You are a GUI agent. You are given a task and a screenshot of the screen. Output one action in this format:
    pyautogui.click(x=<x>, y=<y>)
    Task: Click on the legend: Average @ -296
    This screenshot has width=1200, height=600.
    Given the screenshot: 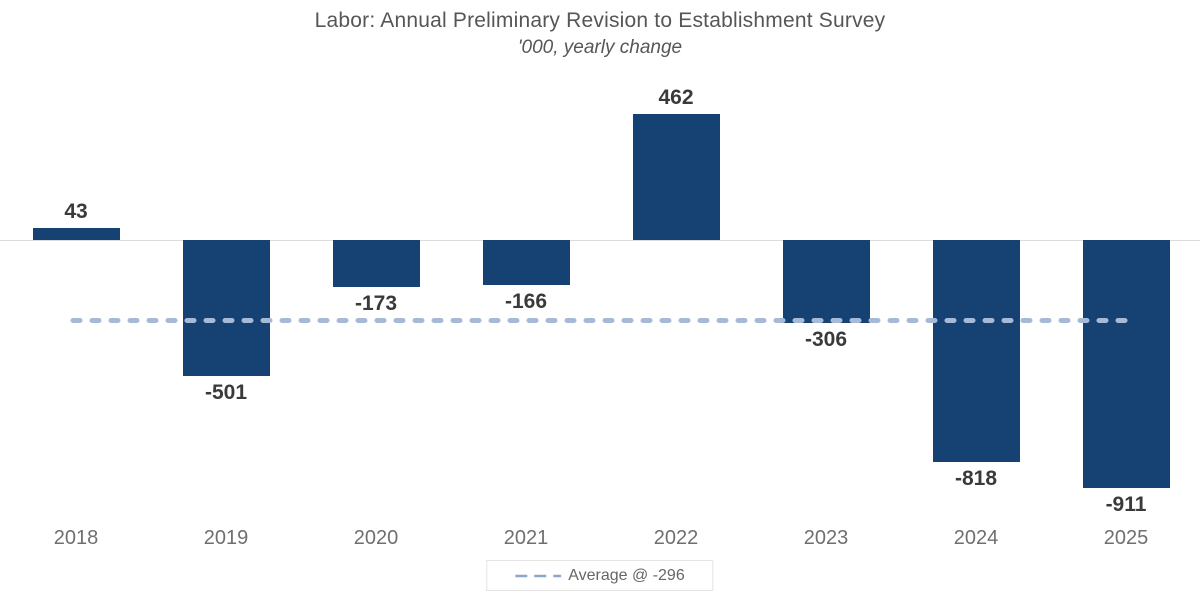 What is the action you would take?
    pyautogui.click(x=600, y=575)
    